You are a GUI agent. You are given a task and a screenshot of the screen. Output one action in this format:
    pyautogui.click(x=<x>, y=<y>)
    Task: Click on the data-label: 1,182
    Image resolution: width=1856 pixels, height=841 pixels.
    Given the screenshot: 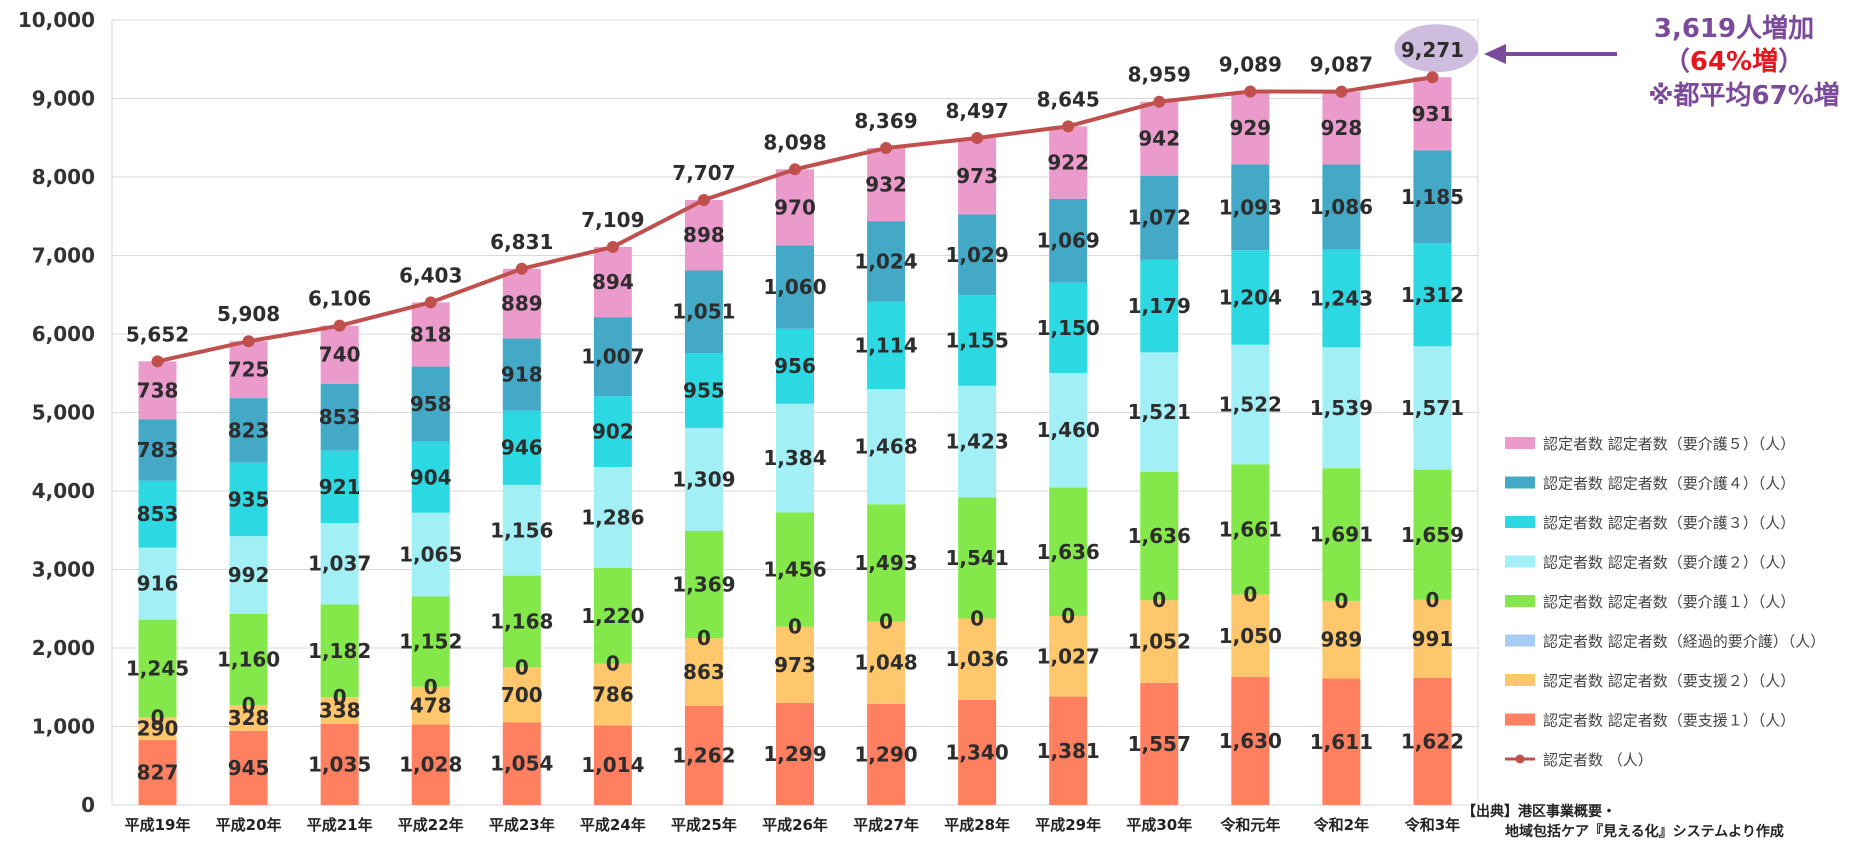 What is the action you would take?
    pyautogui.click(x=339, y=651)
    